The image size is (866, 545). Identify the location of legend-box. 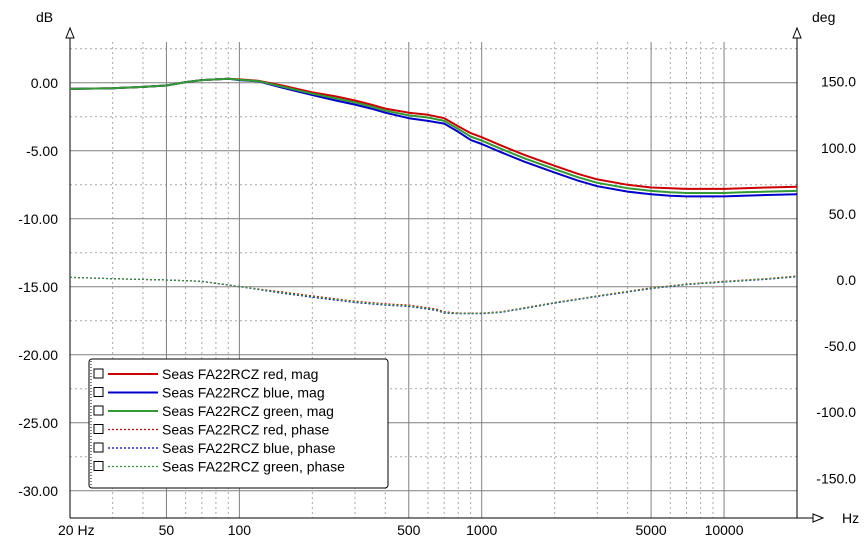
(238, 423).